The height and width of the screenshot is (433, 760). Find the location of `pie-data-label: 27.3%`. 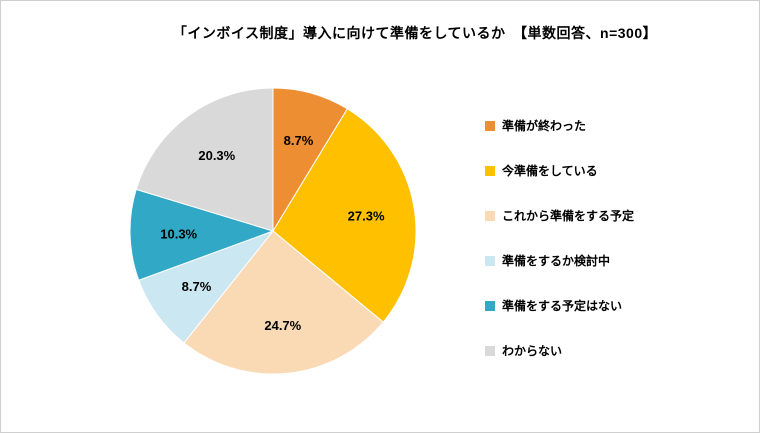

pie-data-label: 27.3% is located at coordinates (366, 215).